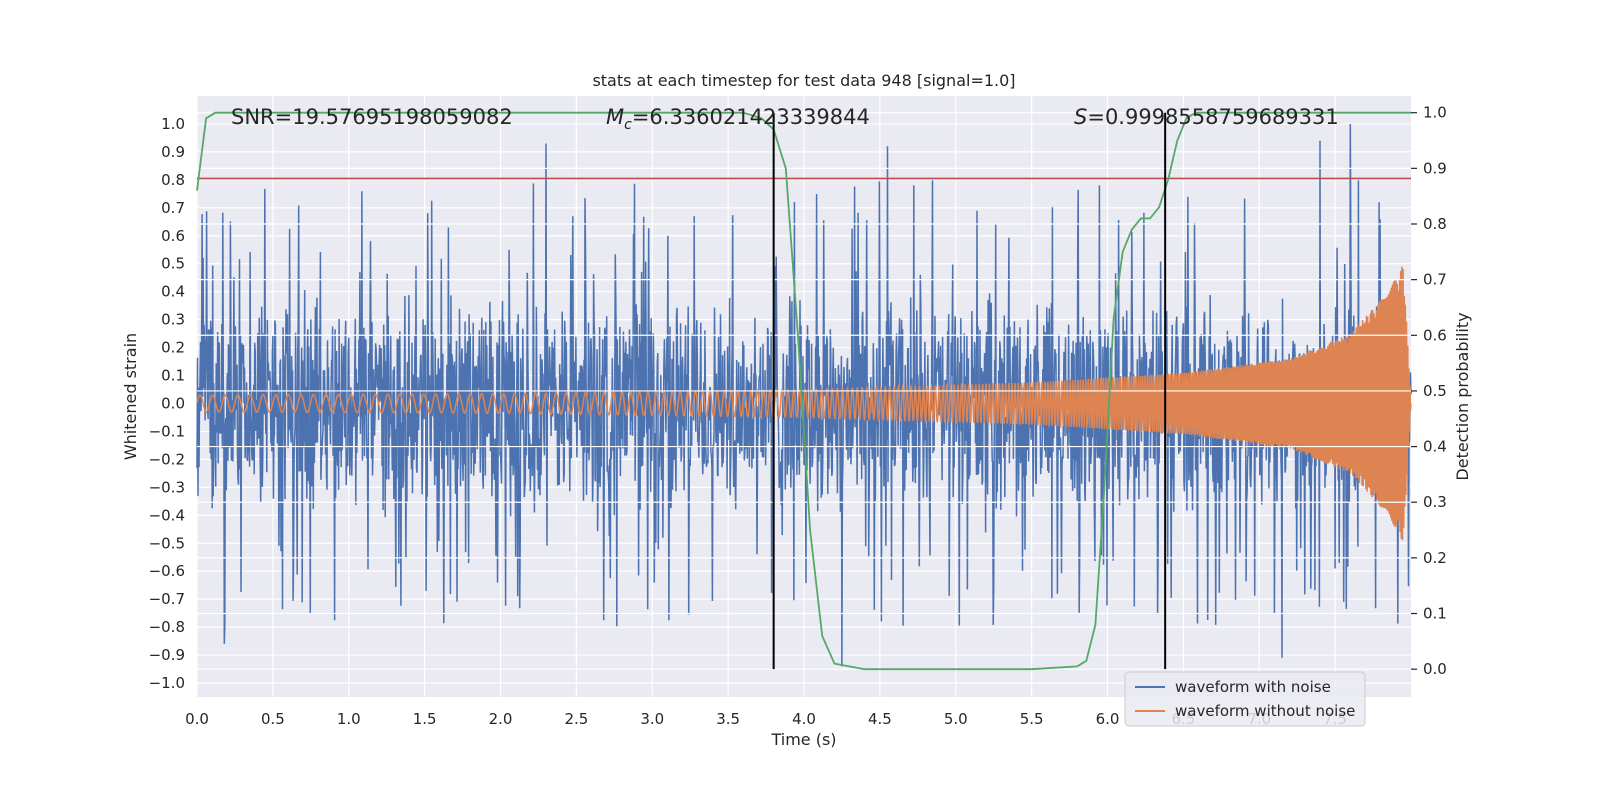  What do you see at coordinates (803, 739) in the screenshot?
I see `x-axis-label: Time (s)` at bounding box center [803, 739].